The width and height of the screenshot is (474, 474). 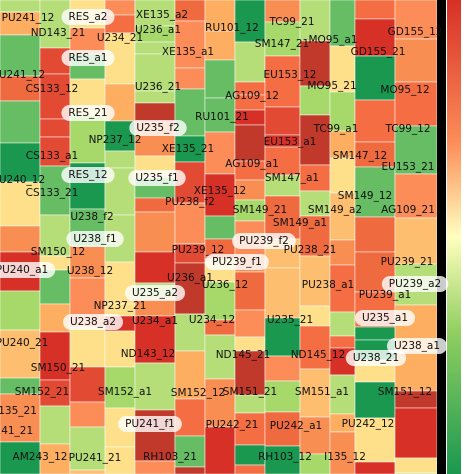 I want to click on node-label: AG109_21, so click(x=408, y=210).